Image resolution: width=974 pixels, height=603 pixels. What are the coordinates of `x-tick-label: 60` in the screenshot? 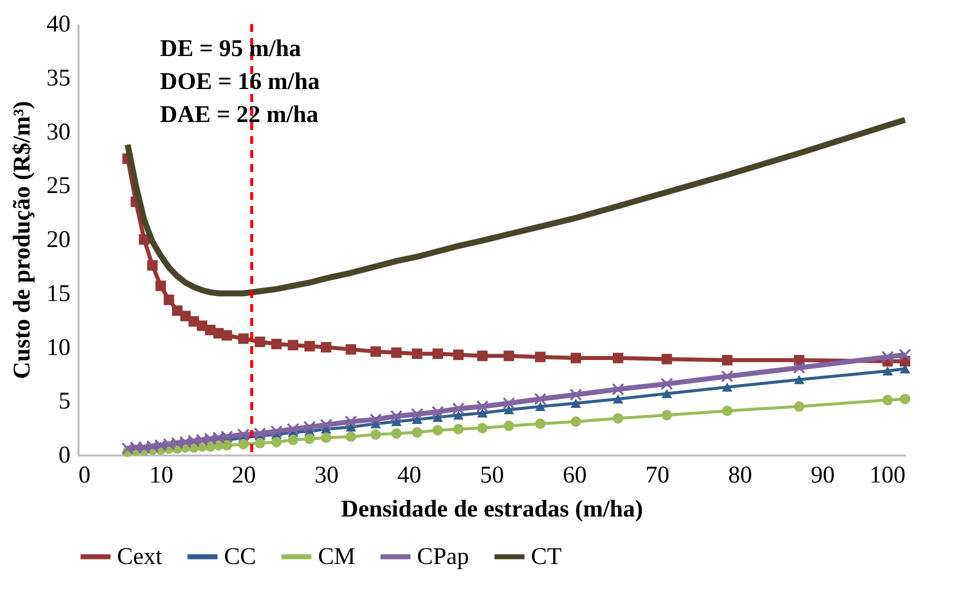 It's located at (574, 475).